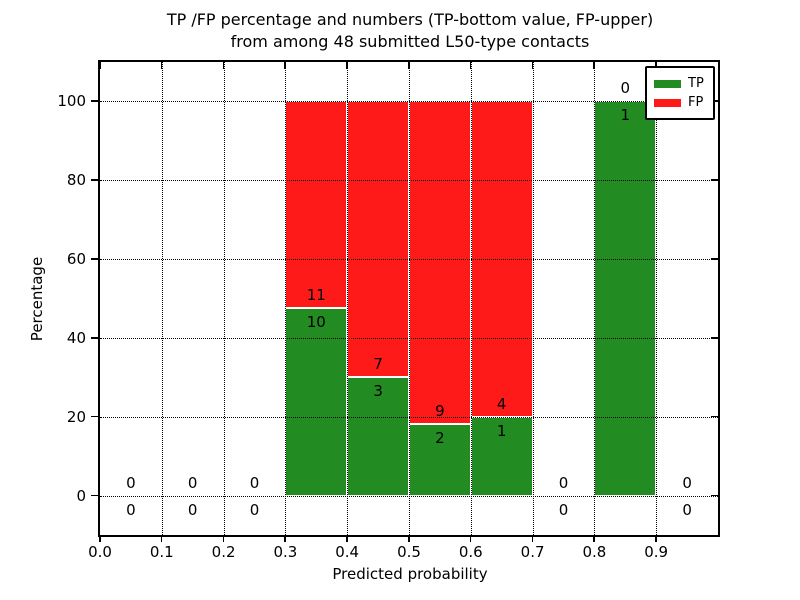  I want to click on legend-entry-fp: FP, so click(679, 102).